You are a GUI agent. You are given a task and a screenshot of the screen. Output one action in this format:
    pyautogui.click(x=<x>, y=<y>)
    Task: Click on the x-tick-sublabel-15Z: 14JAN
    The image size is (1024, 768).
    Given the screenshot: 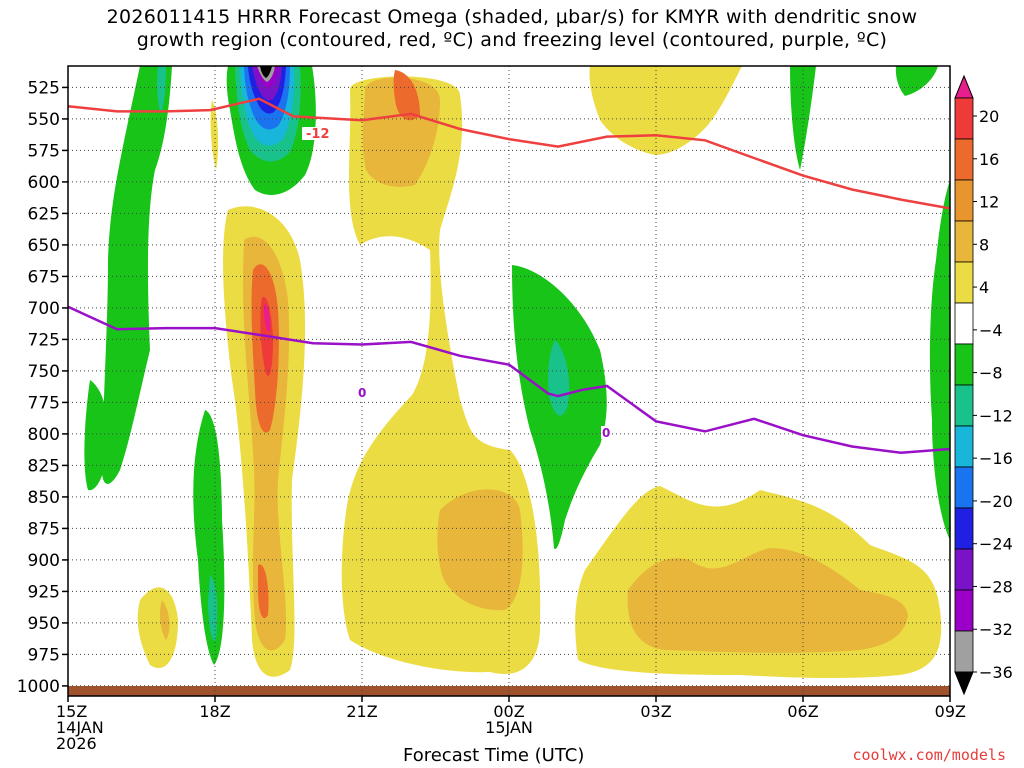 What is the action you would take?
    pyautogui.click(x=80, y=727)
    